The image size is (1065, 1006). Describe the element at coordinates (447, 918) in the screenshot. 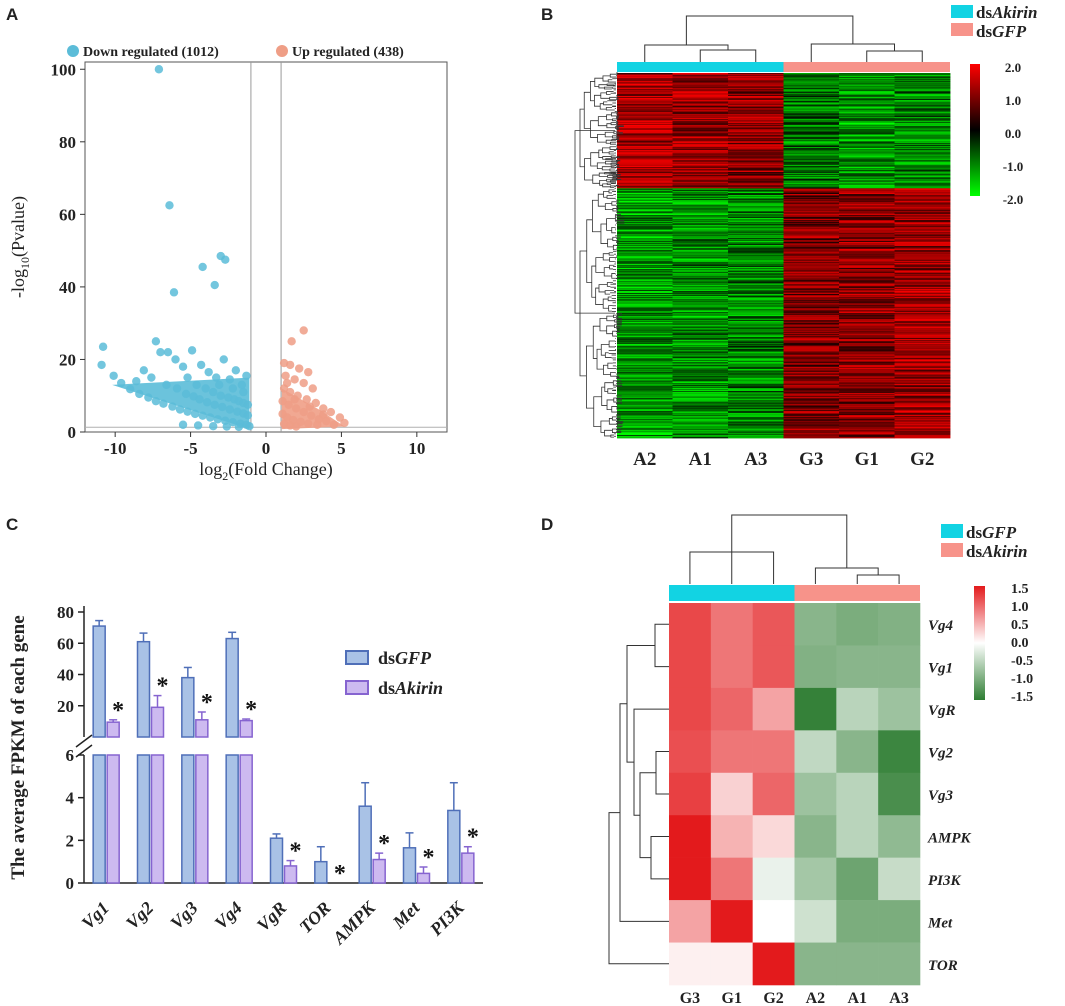

I see `bar-category-label: PI3K` at that location.